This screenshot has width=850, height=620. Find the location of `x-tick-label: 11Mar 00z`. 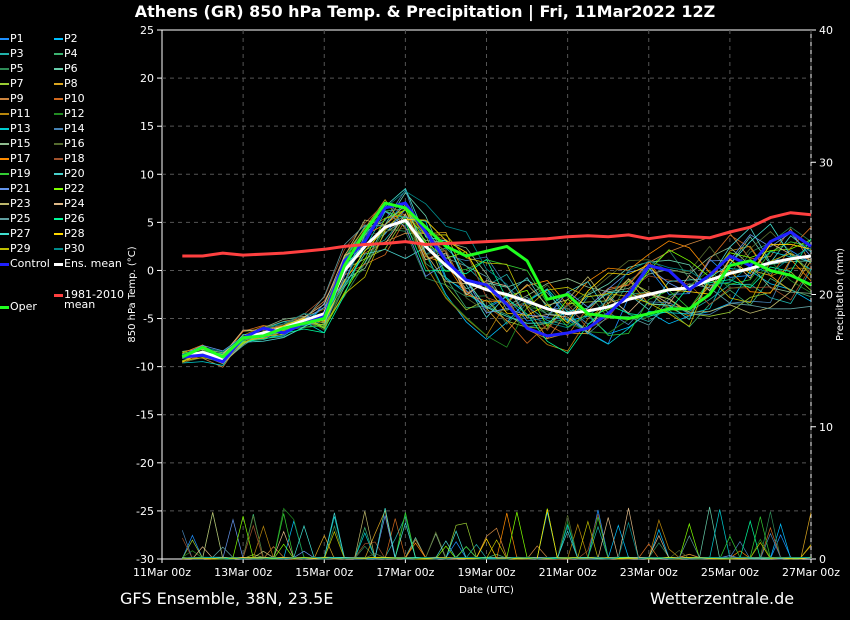

x-tick-label: 11Mar 00z is located at coordinates (162, 572).